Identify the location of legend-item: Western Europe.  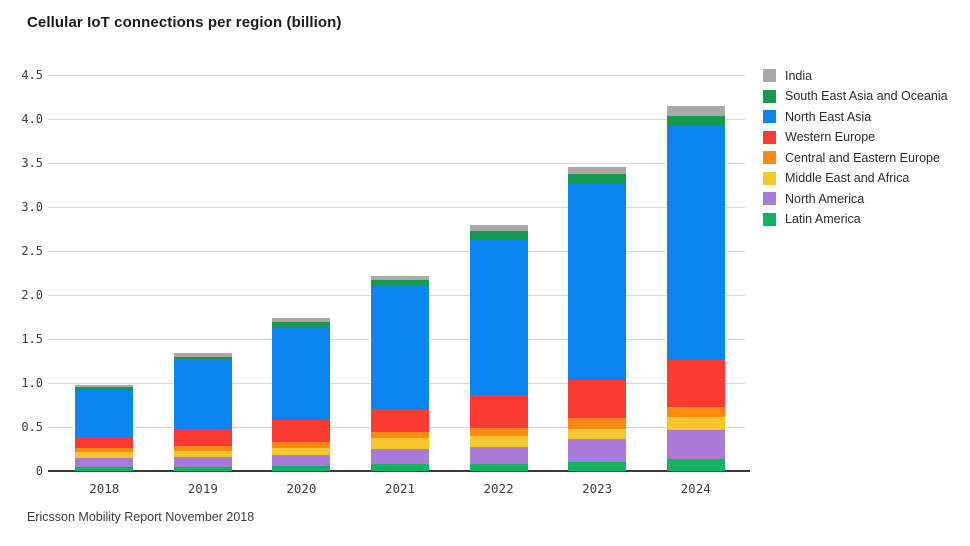
(855, 137).